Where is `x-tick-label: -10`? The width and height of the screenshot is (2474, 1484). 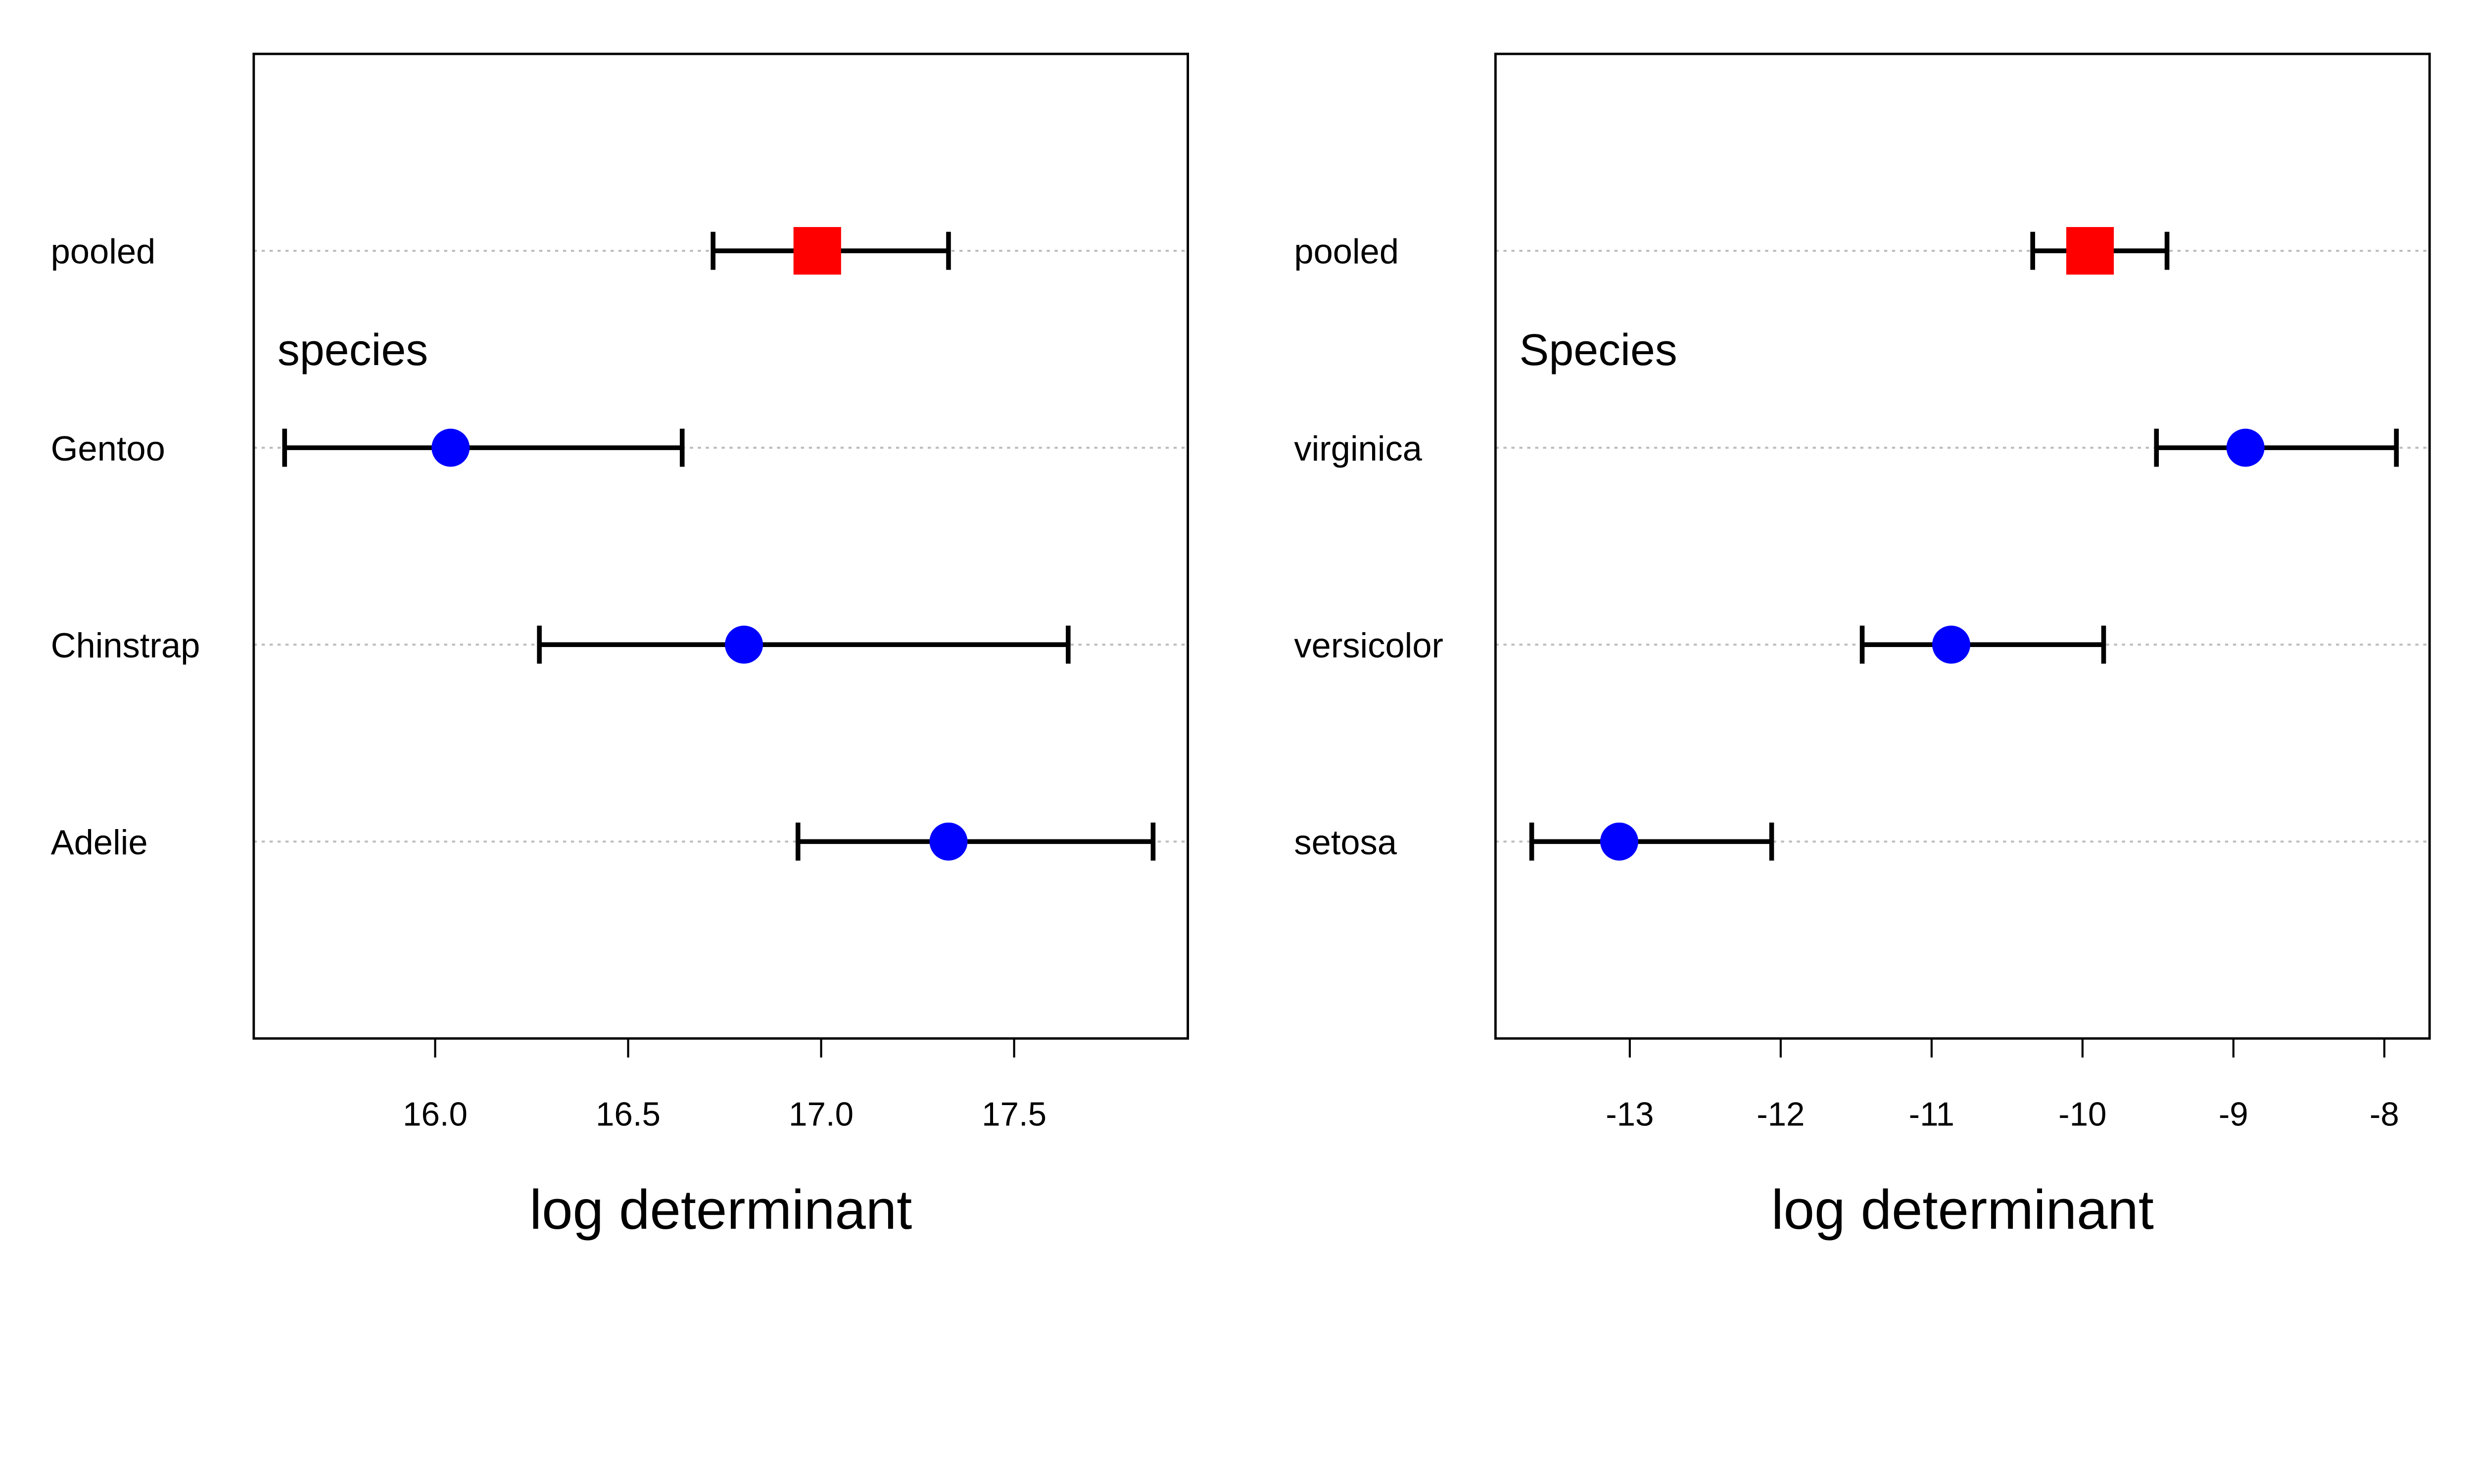
x-tick-label: -10 is located at coordinates (2082, 1114).